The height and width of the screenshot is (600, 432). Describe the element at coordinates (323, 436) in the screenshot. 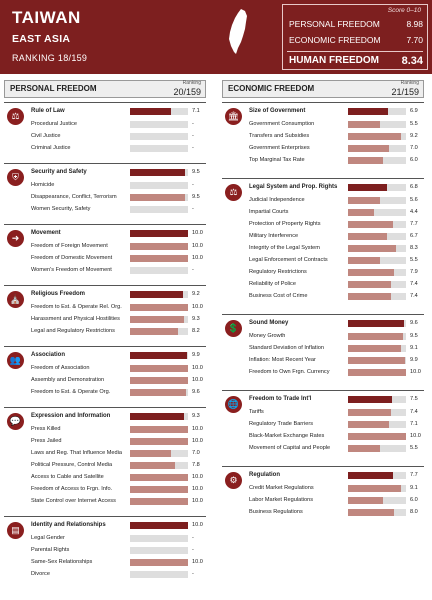

I see `indicator-row: Black-Market Exchange Rates 10.0` at that location.